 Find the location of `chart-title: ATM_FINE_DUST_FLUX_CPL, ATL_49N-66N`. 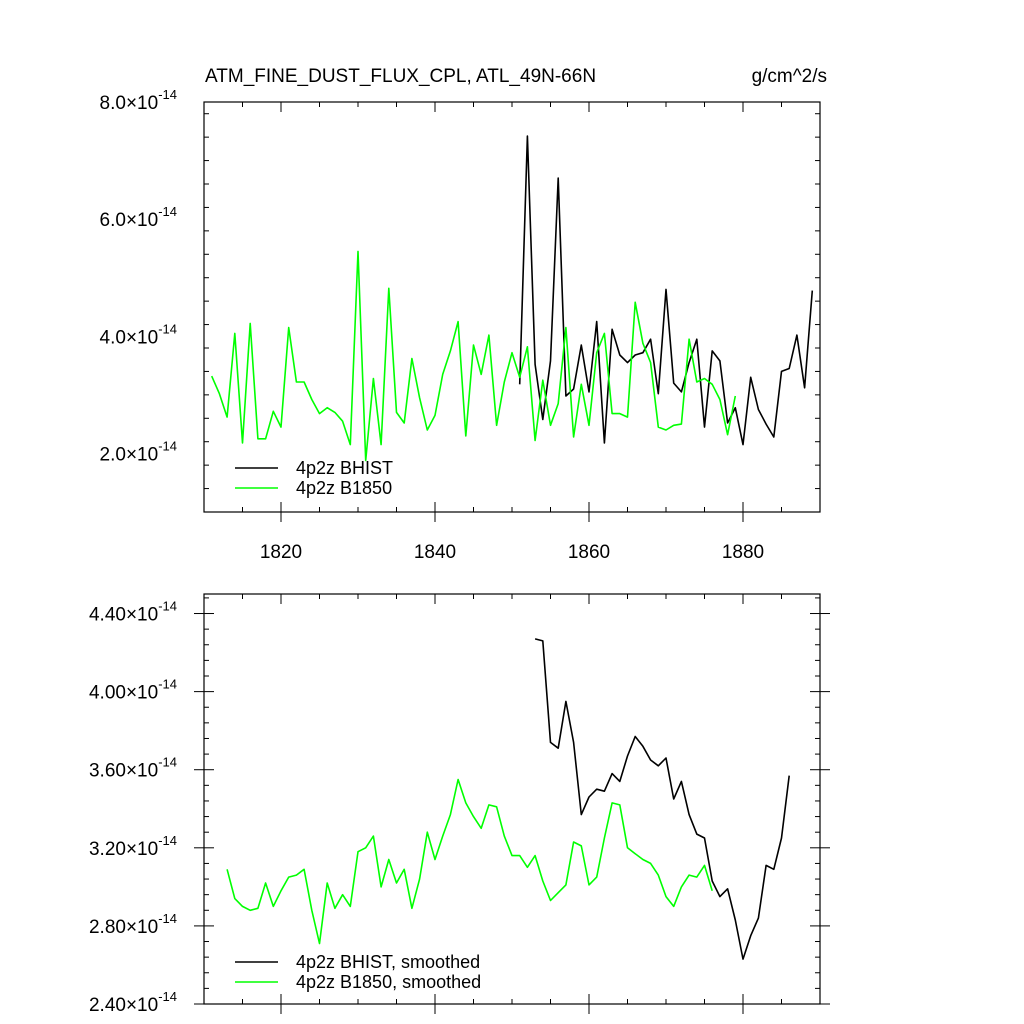

chart-title: ATM_FINE_DUST_FLUX_CPL, ATL_49N-66N is located at coordinates (400, 76).